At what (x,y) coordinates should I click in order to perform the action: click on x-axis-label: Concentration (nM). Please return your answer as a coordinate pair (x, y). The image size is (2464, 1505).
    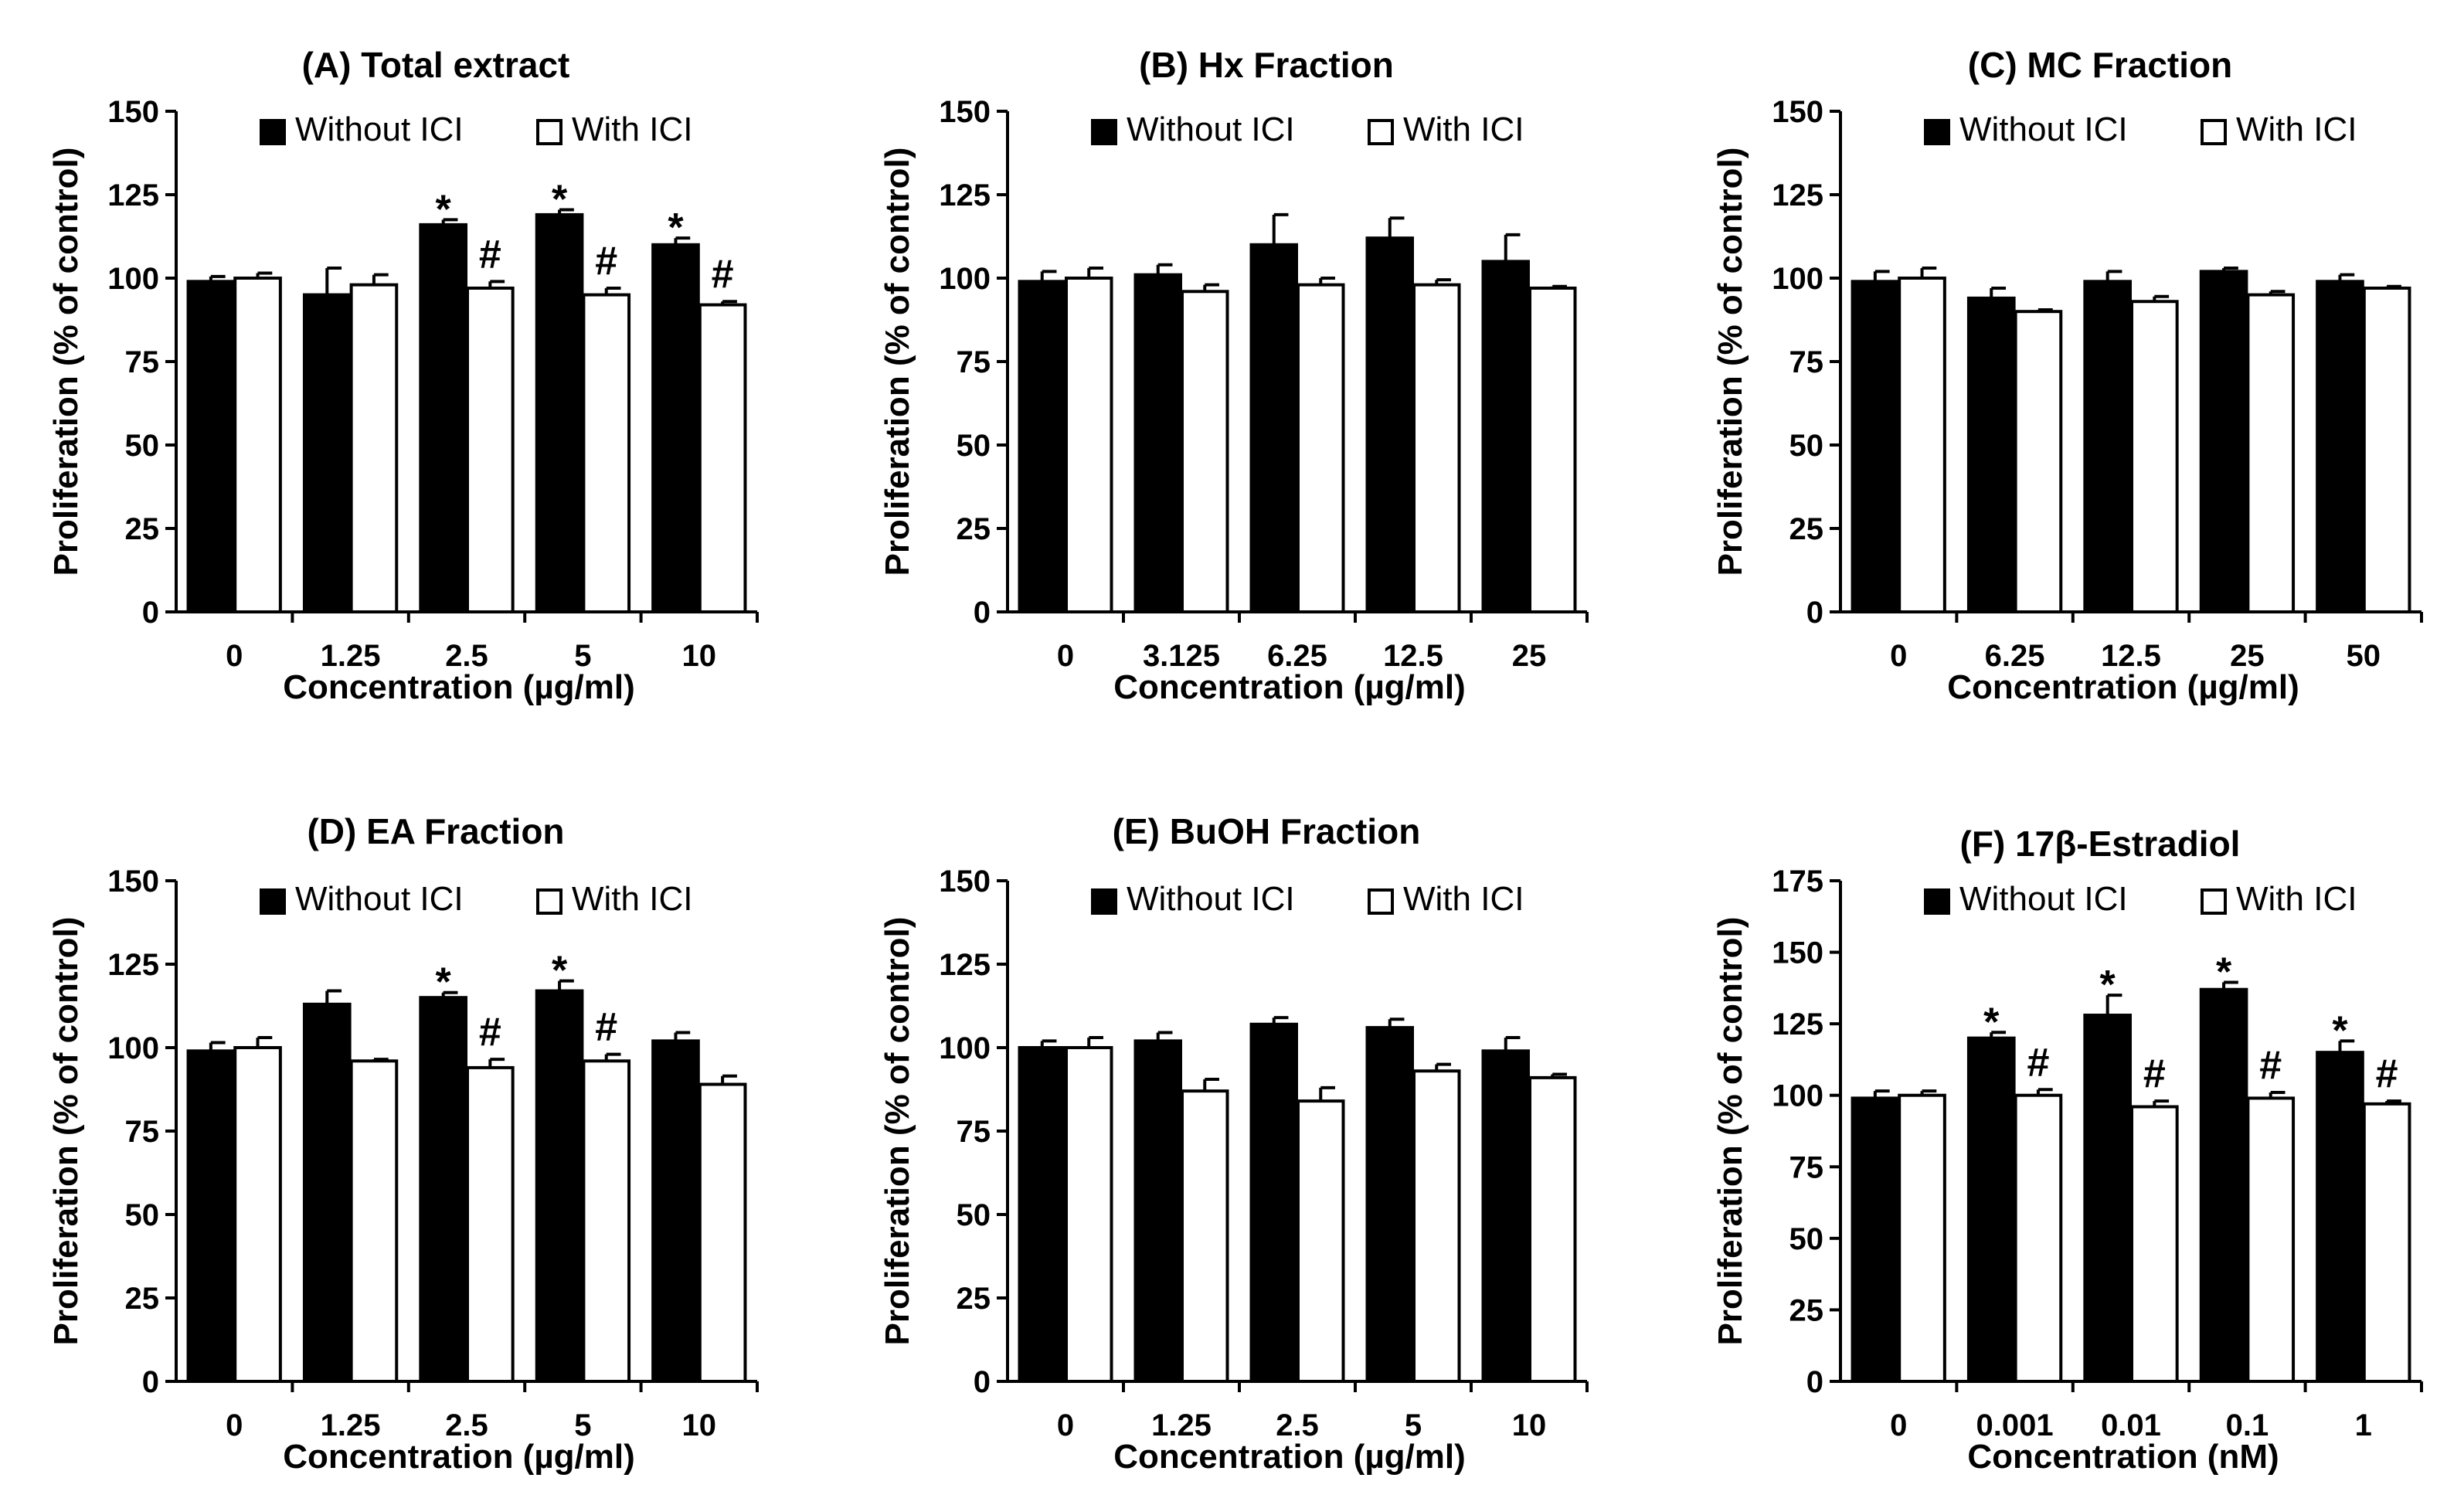
    Looking at the image, I should click on (2123, 1457).